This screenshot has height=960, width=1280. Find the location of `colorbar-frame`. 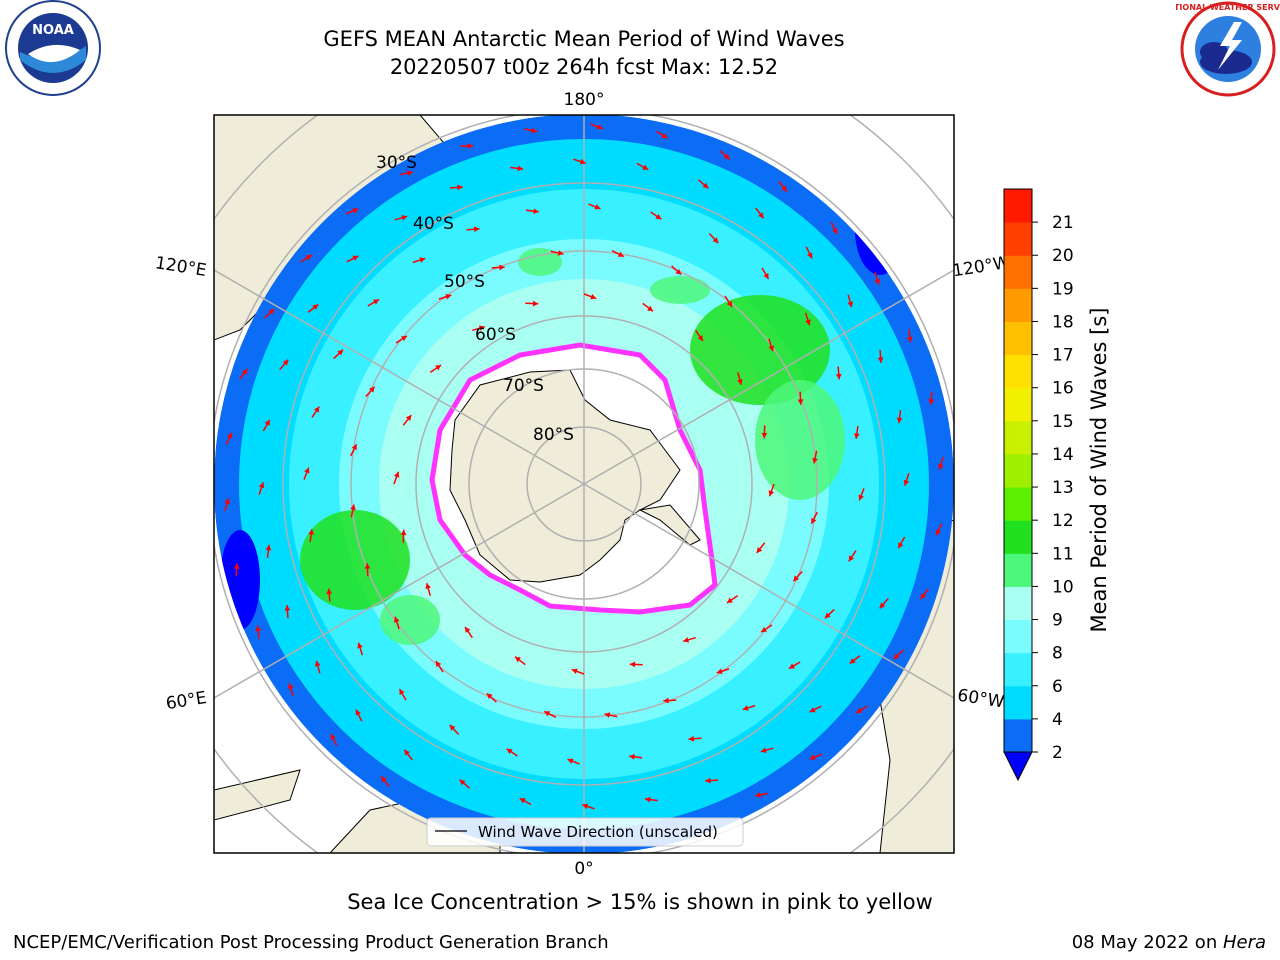

colorbar-frame is located at coordinates (1018, 470).